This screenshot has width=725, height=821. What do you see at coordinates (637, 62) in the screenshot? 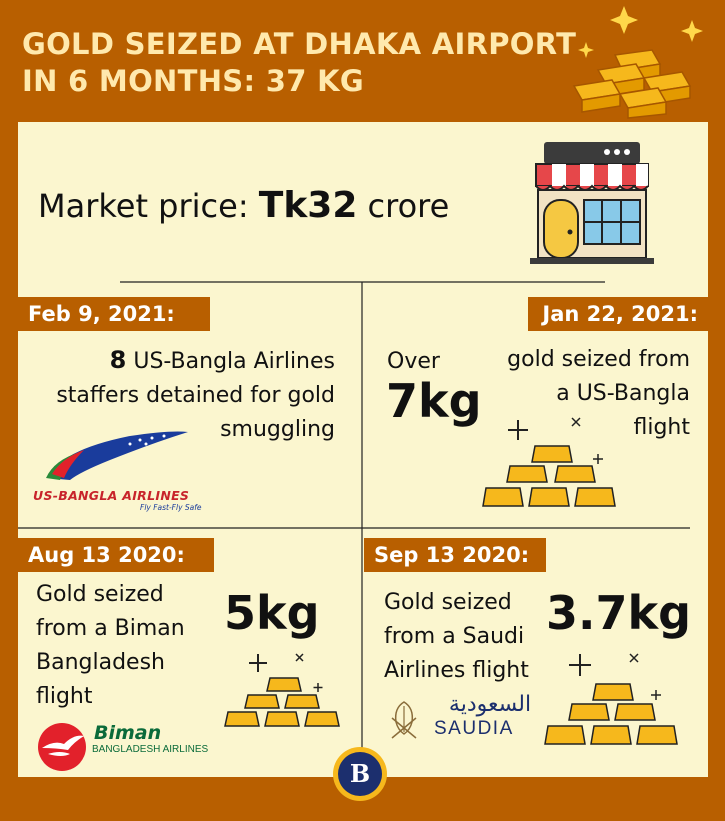
I see `gold-bars-stack-icon` at bounding box center [637, 62].